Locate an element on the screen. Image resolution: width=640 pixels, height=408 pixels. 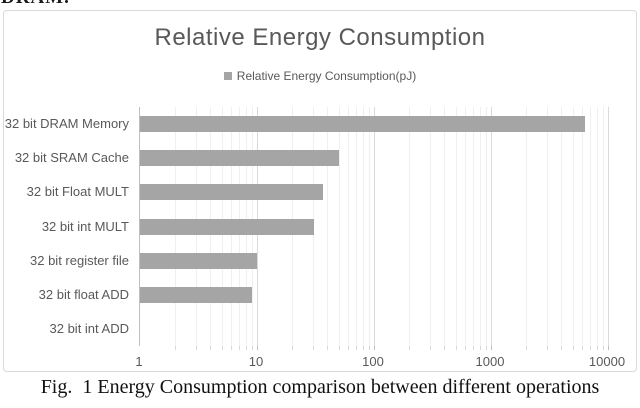
x-tick-label: 10 is located at coordinates (256, 361).